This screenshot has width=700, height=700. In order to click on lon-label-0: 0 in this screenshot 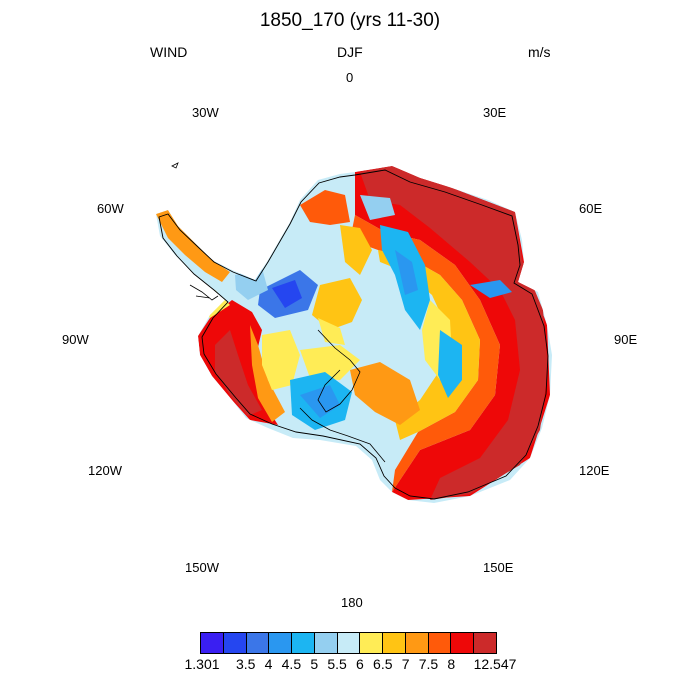, I will do `click(350, 77)`.